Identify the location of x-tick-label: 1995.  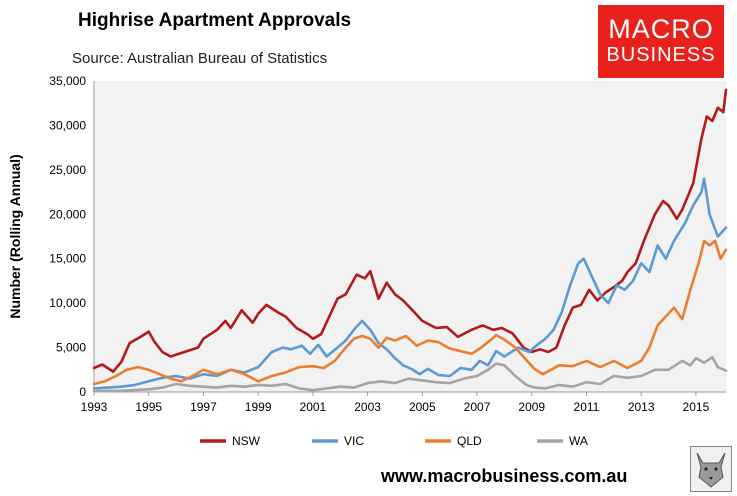
(148, 407).